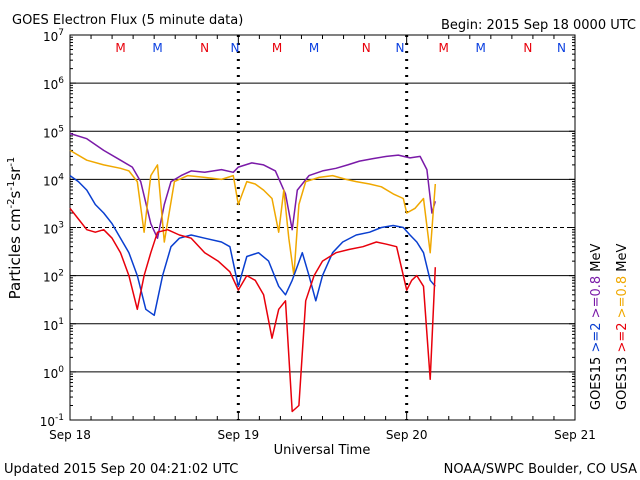 This screenshot has width=640, height=480. I want to click on y-tick-label: 10¹, so click(53, 325).